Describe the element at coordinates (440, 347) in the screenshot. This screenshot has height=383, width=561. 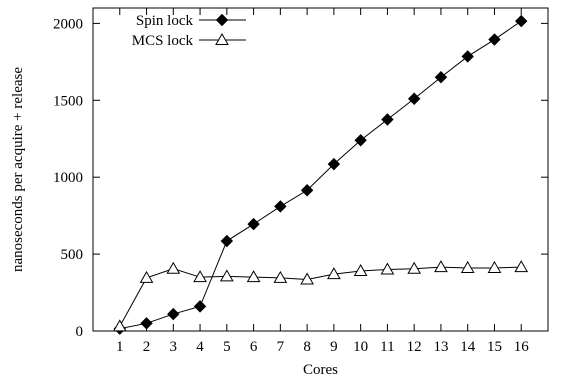
I see `x-tick-label: 13` at that location.